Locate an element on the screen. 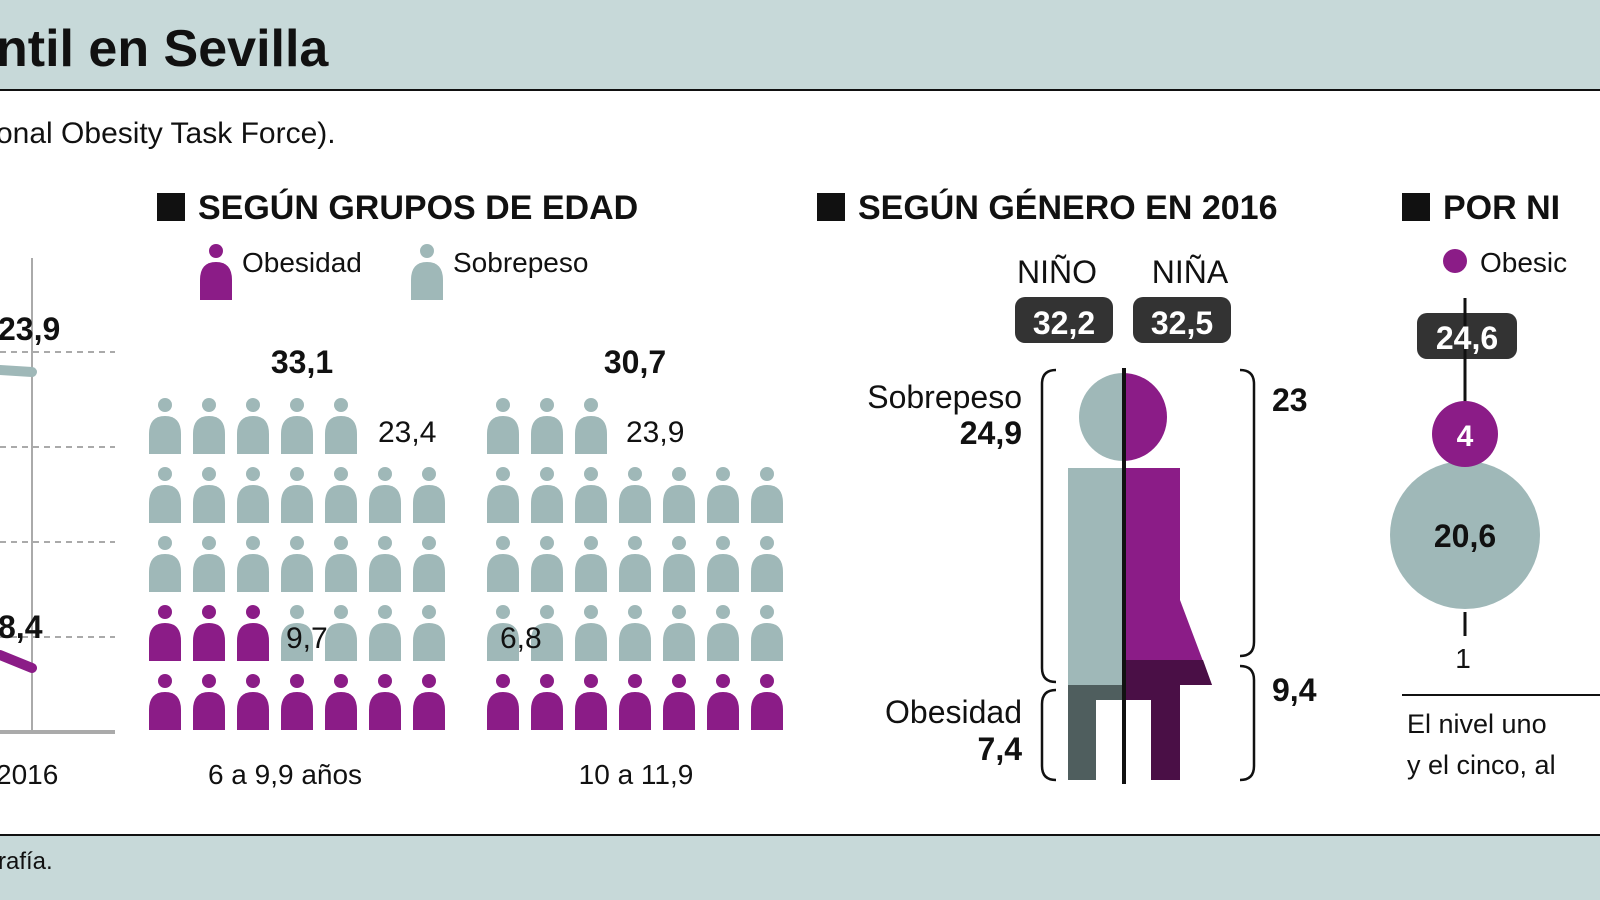 This screenshot has width=1600, height=900. girl-hips is located at coordinates (1151, 692).